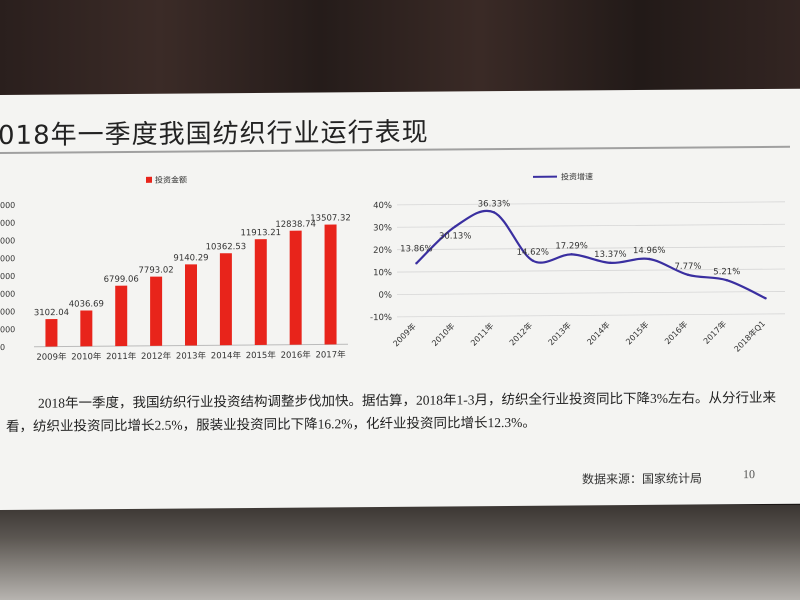 The width and height of the screenshot is (800, 600). Describe the element at coordinates (2, 347) in the screenshot. I see `y-tick-label: 0` at that location.